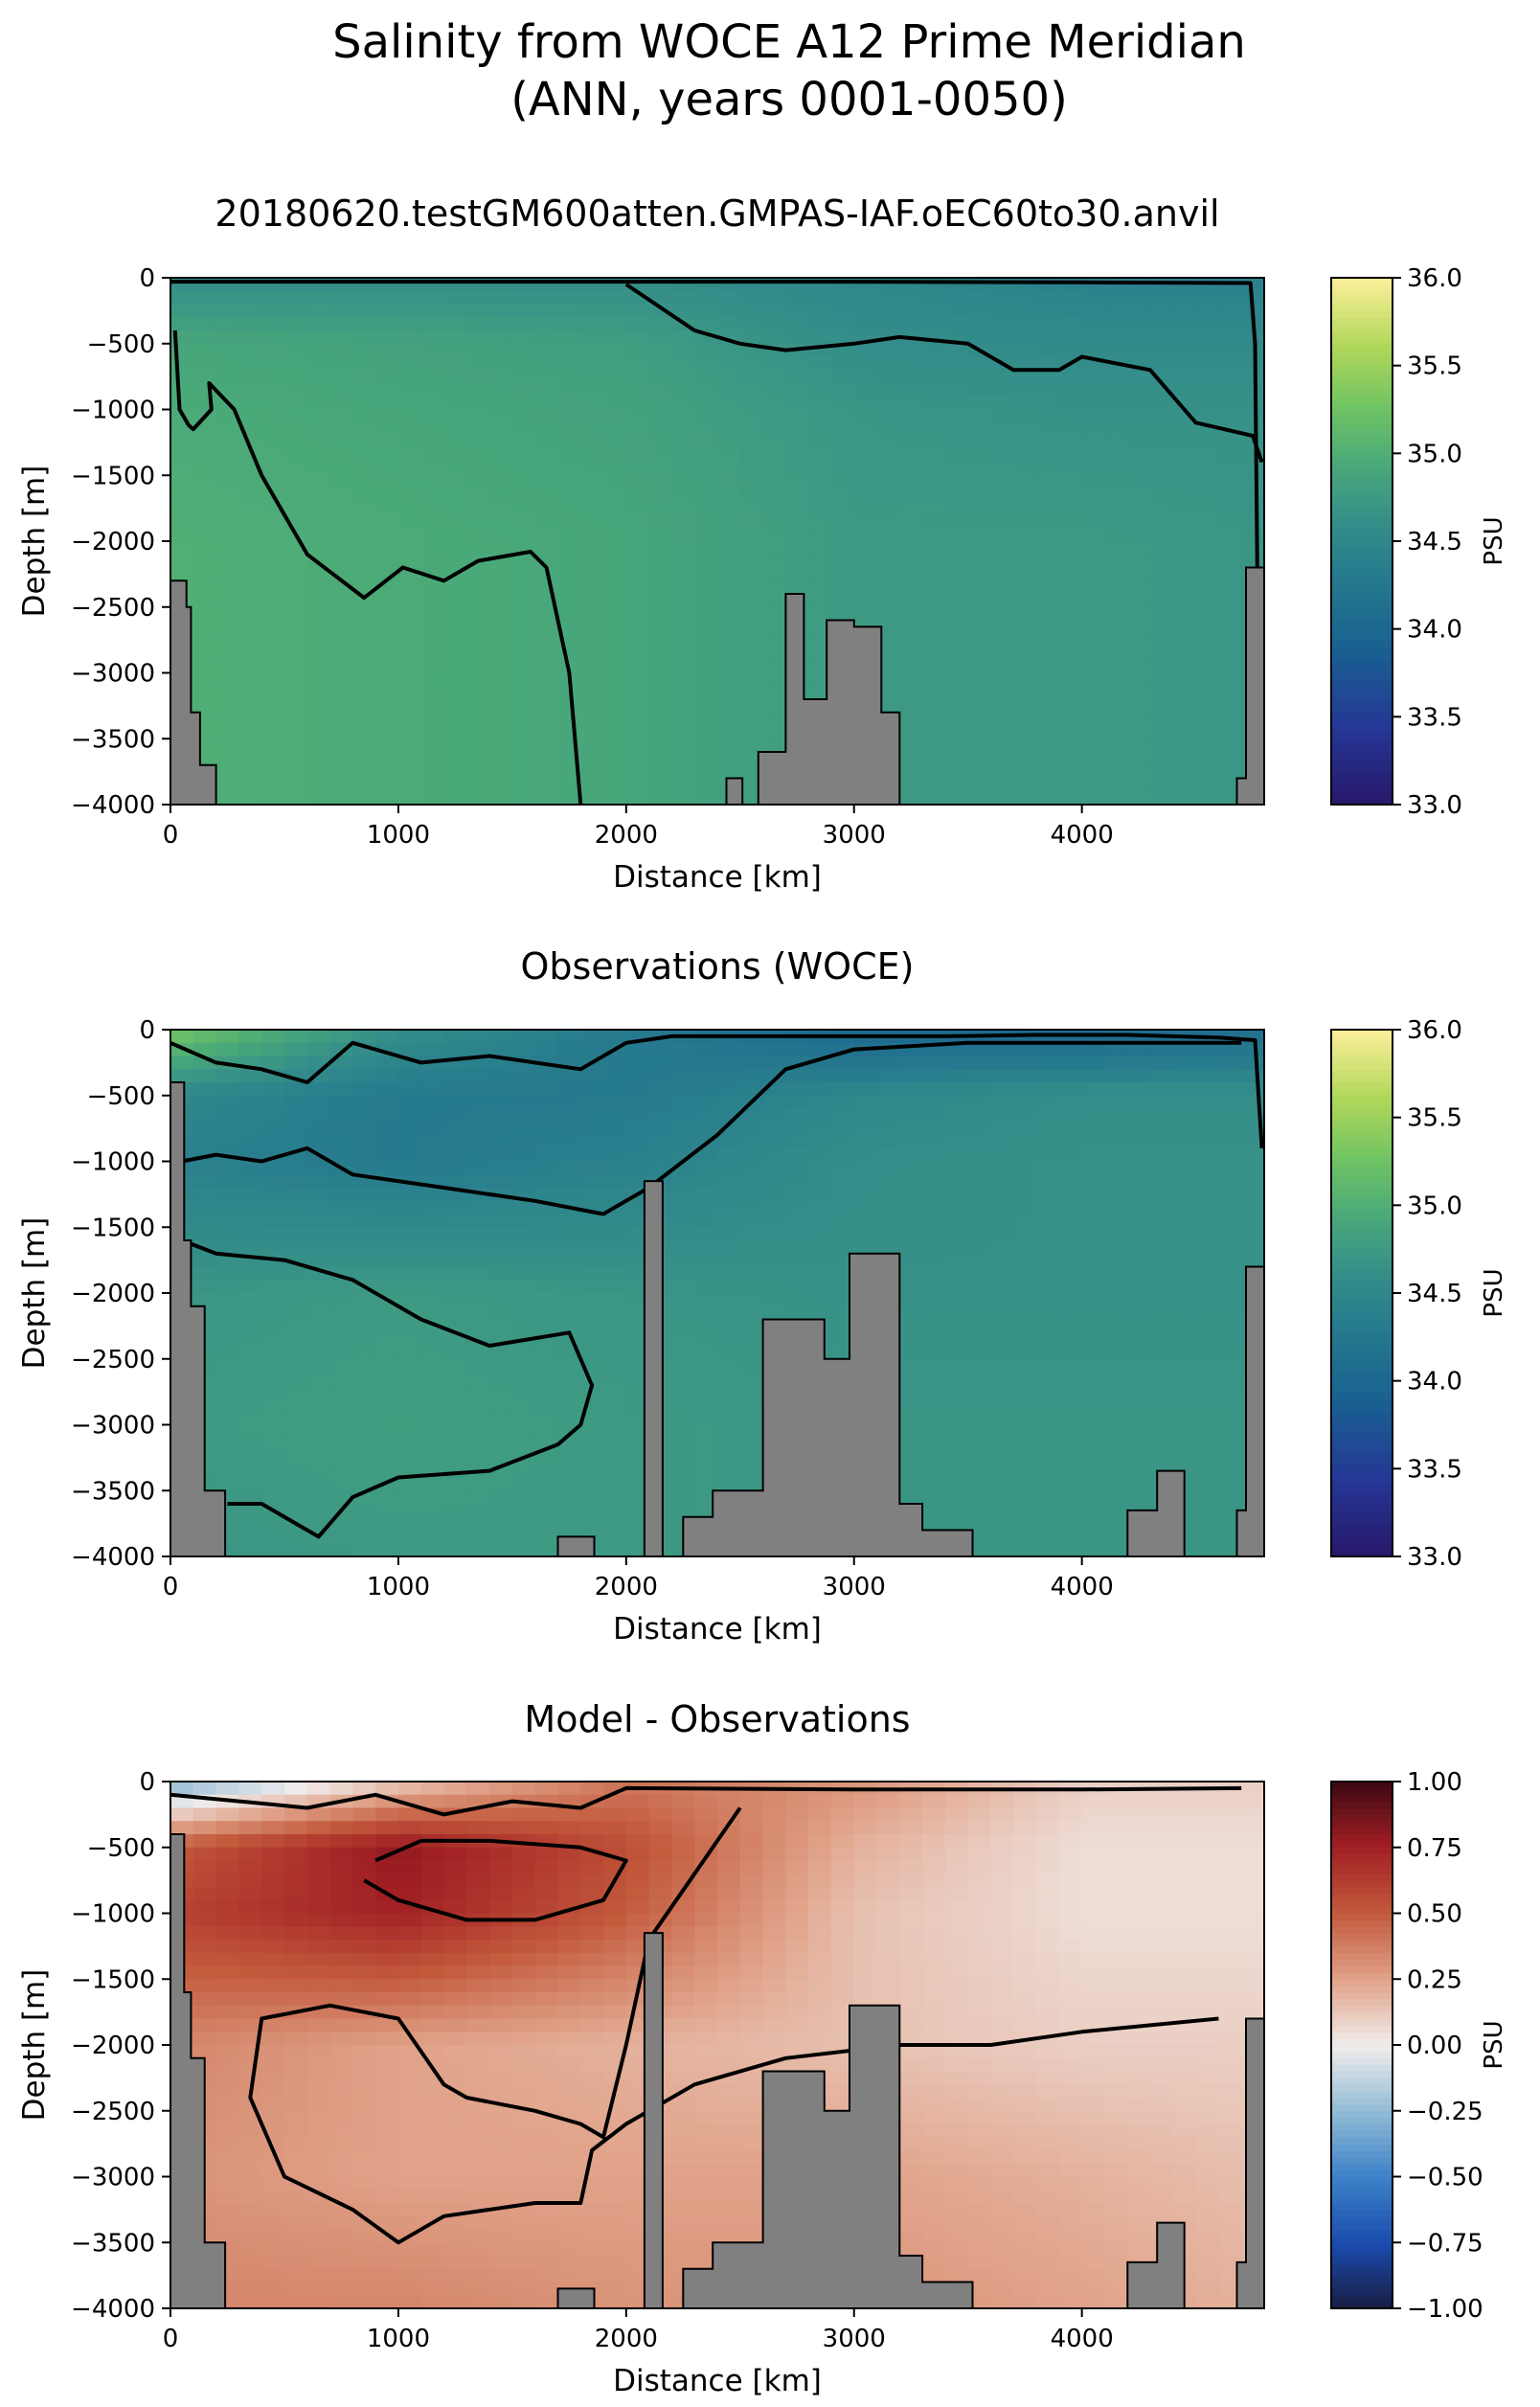  Describe the element at coordinates (789, 99) in the screenshot. I see `figure-title-line2: (ANN, years 0001-0050)` at that location.